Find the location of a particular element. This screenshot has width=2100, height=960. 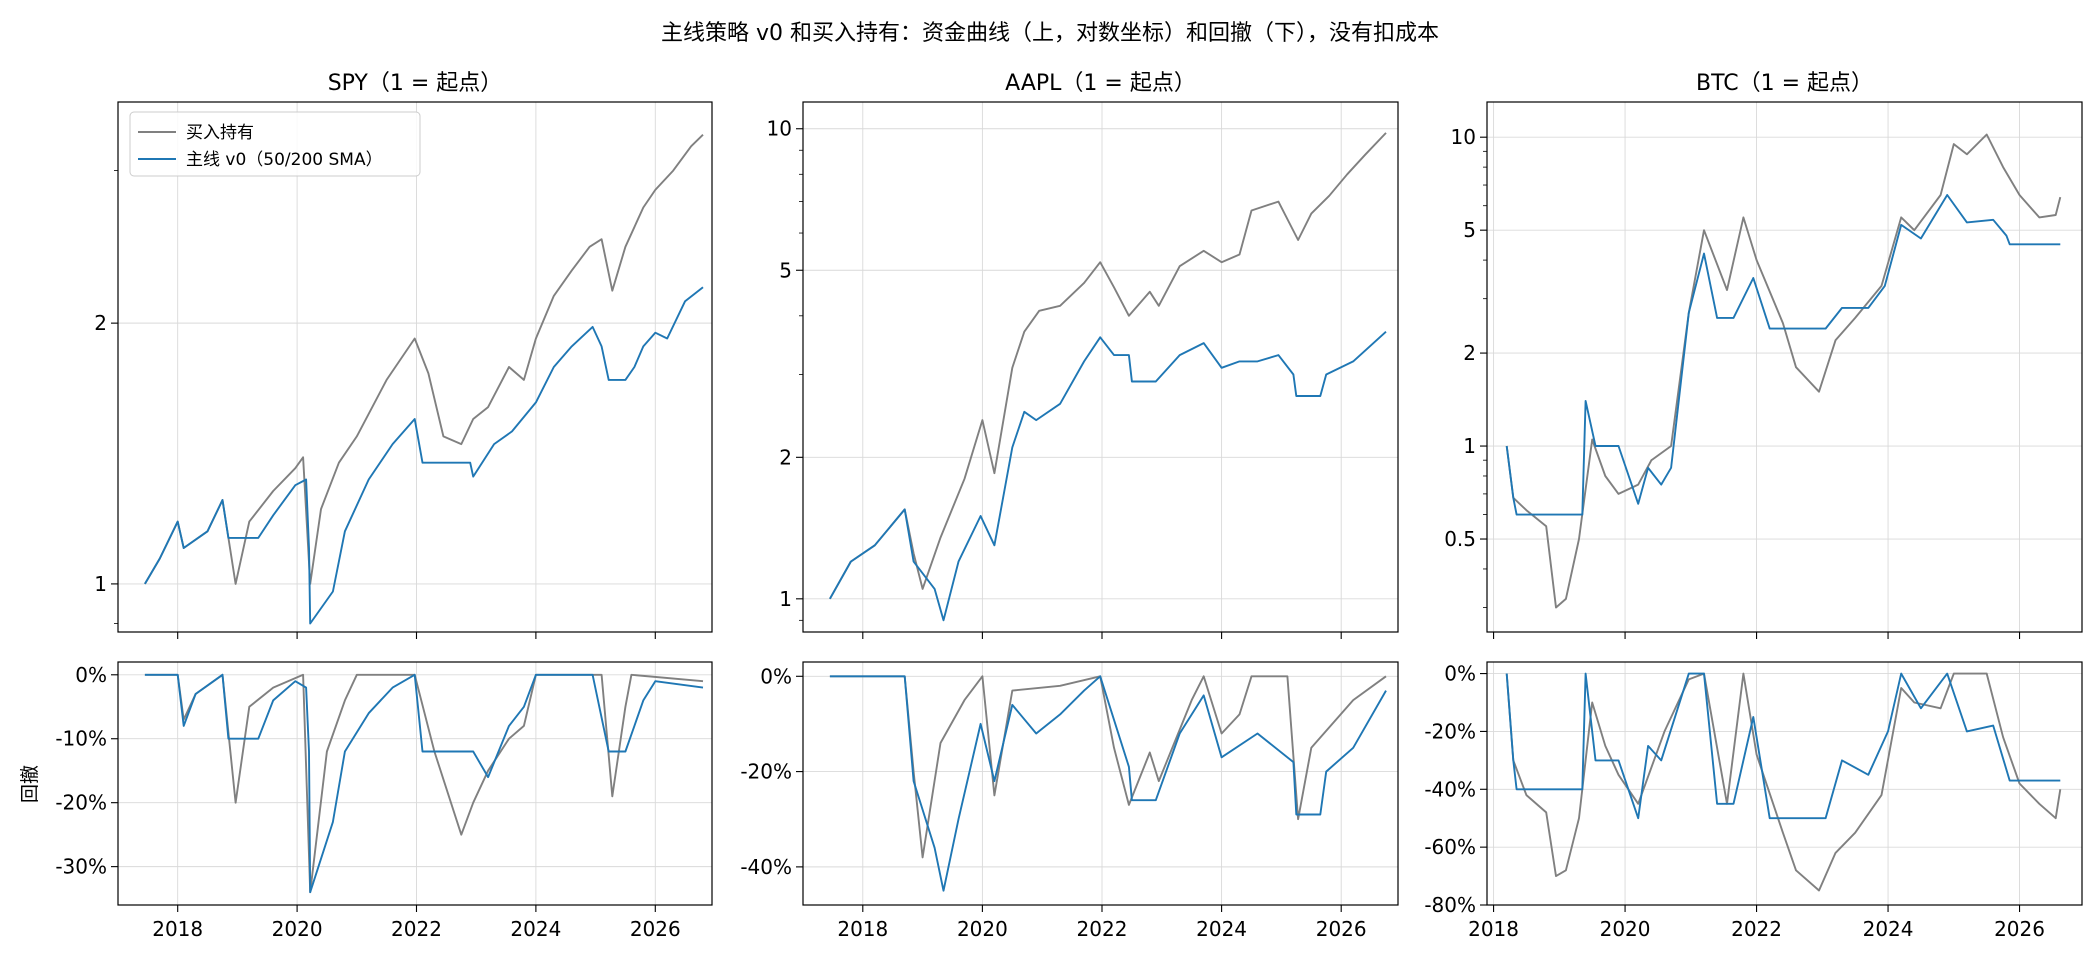

figure-title: 主线策略 v0 和买入持有：资金曲线（上，对数坐标）和回撤（下），没有扣成本 is located at coordinates (1050, 33).